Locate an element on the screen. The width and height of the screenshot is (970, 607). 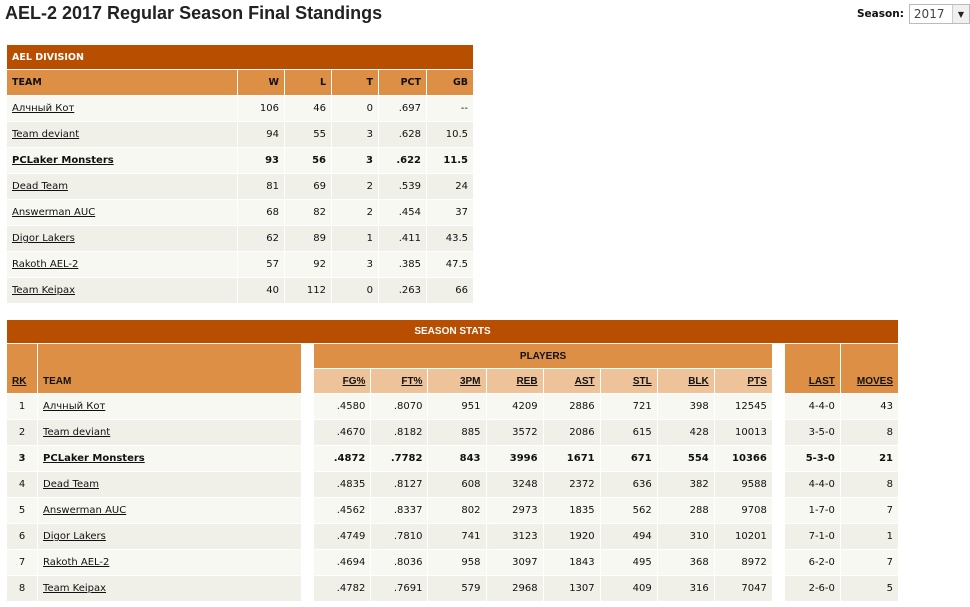
season-selector: Season: 2017 ▼ is located at coordinates (913, 14).